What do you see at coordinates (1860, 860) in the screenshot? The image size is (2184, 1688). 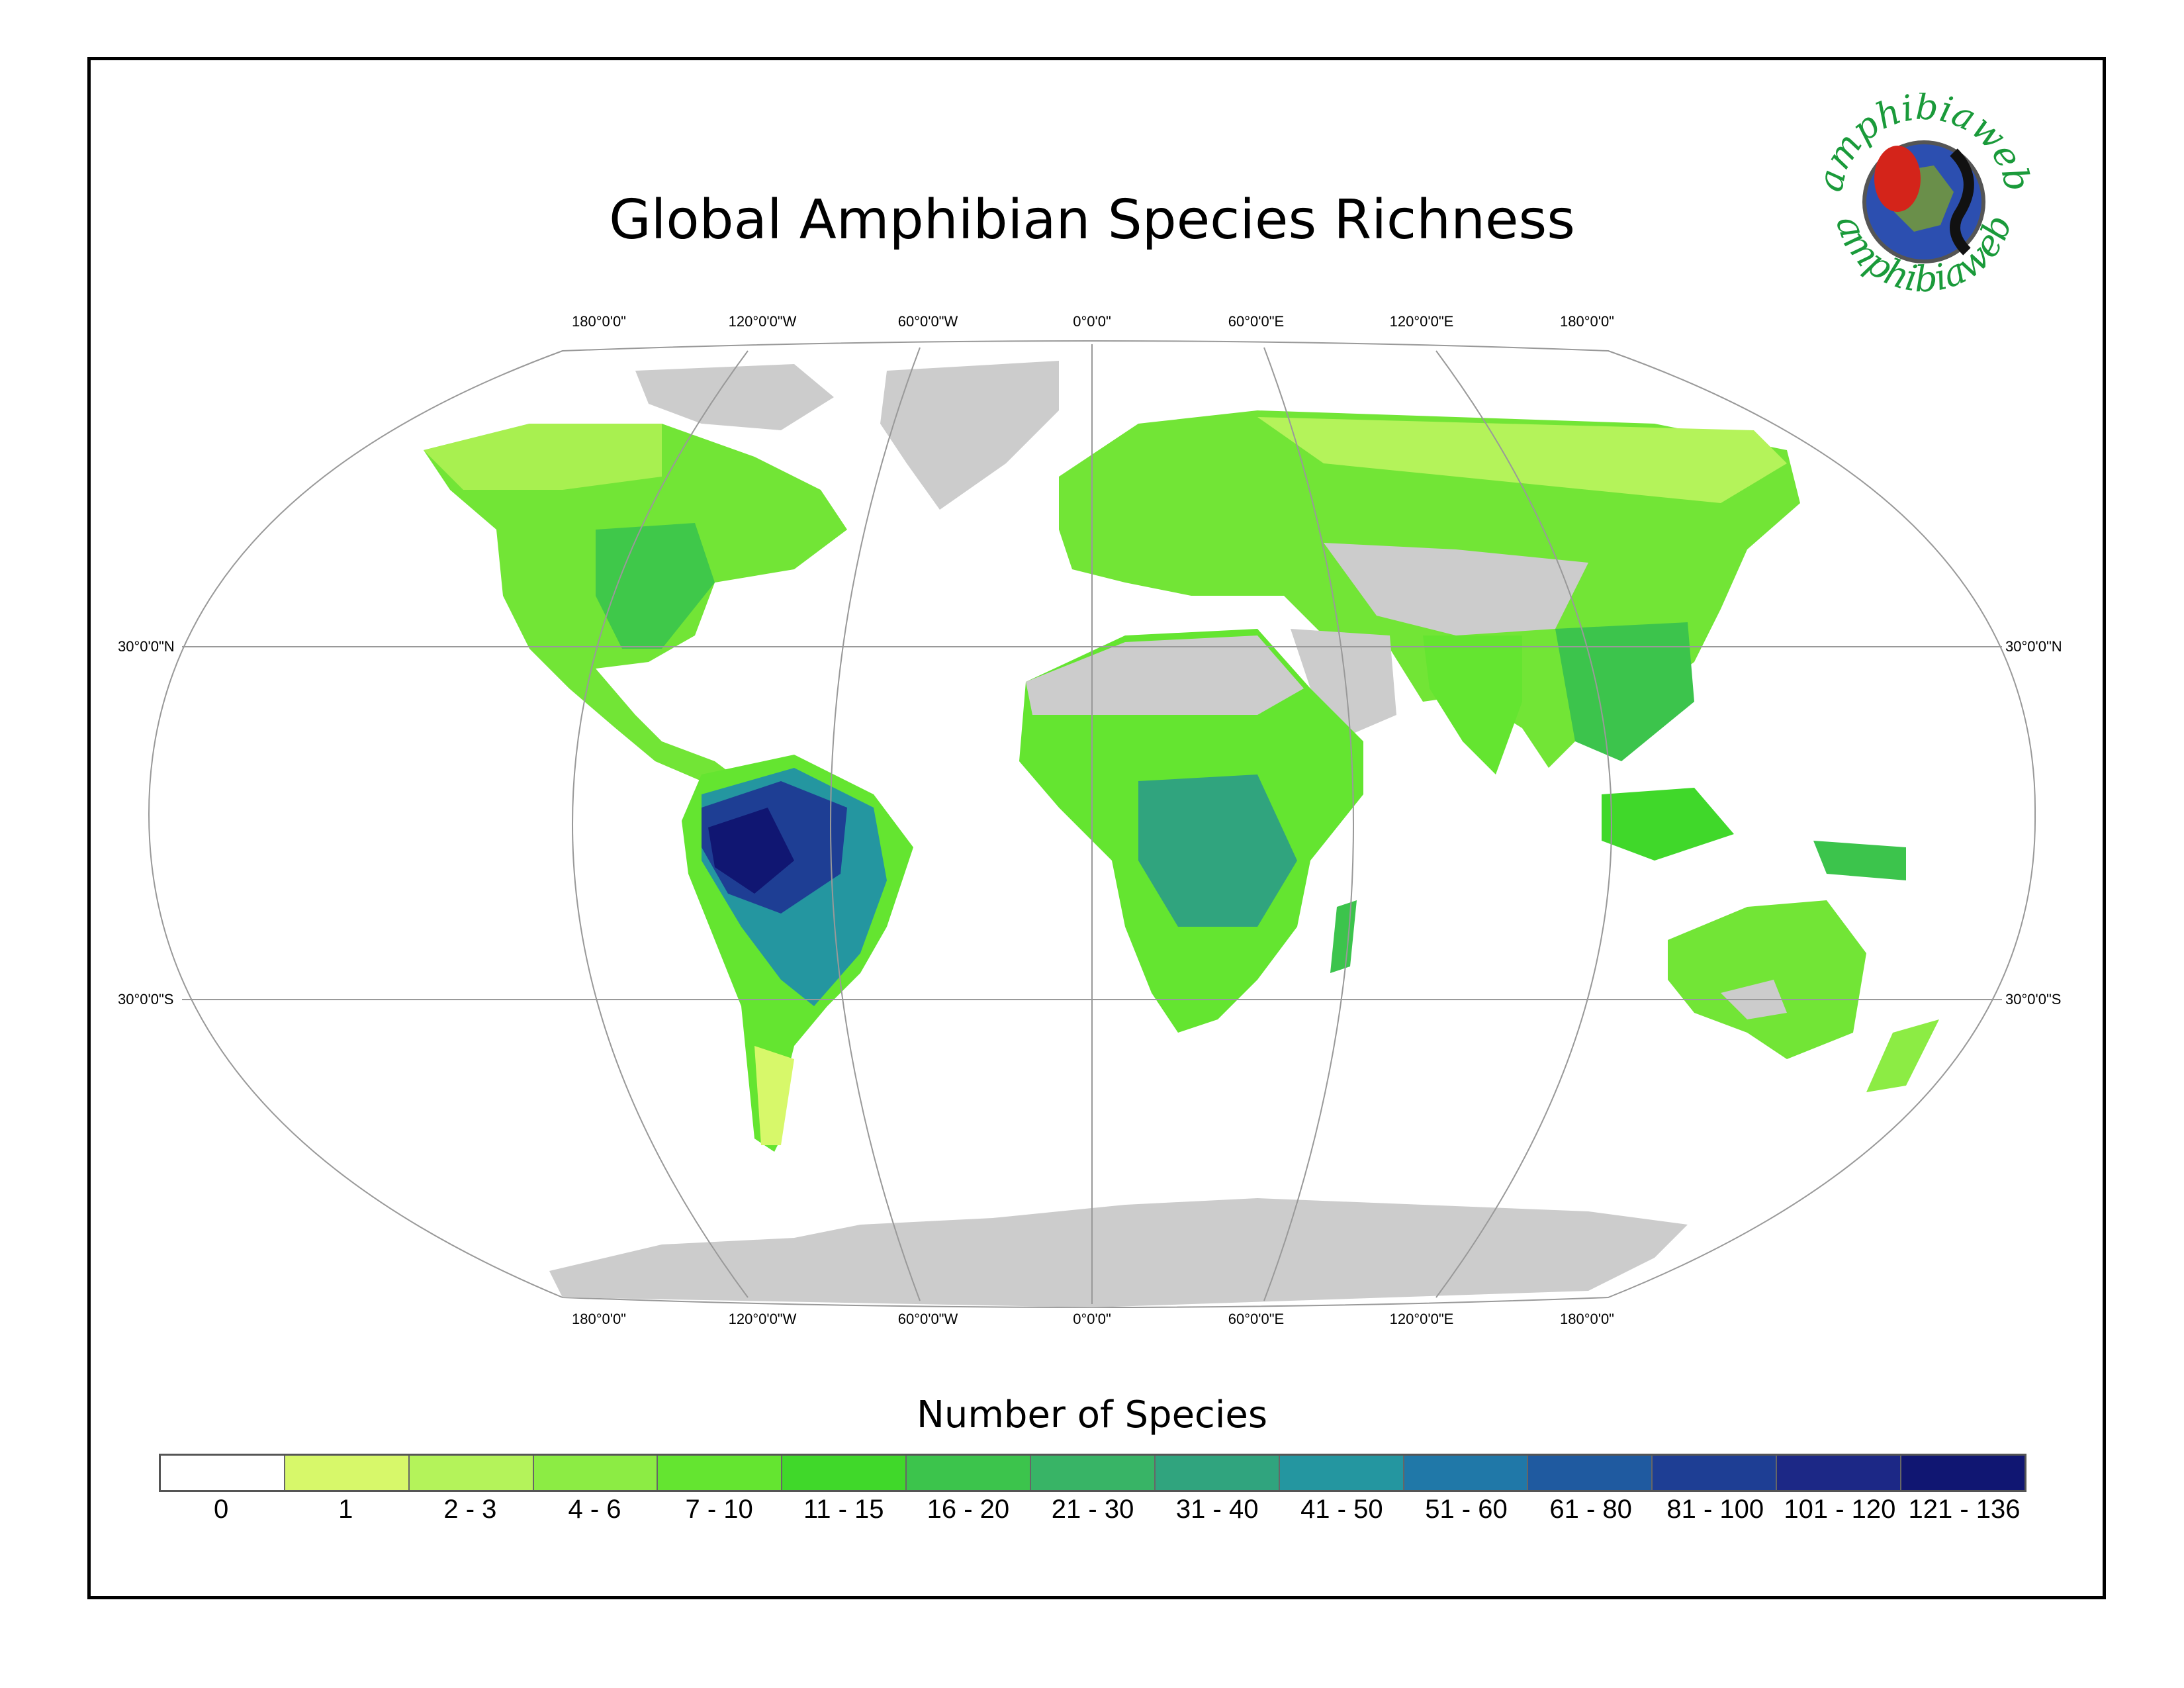 I see `new-guinea` at bounding box center [1860, 860].